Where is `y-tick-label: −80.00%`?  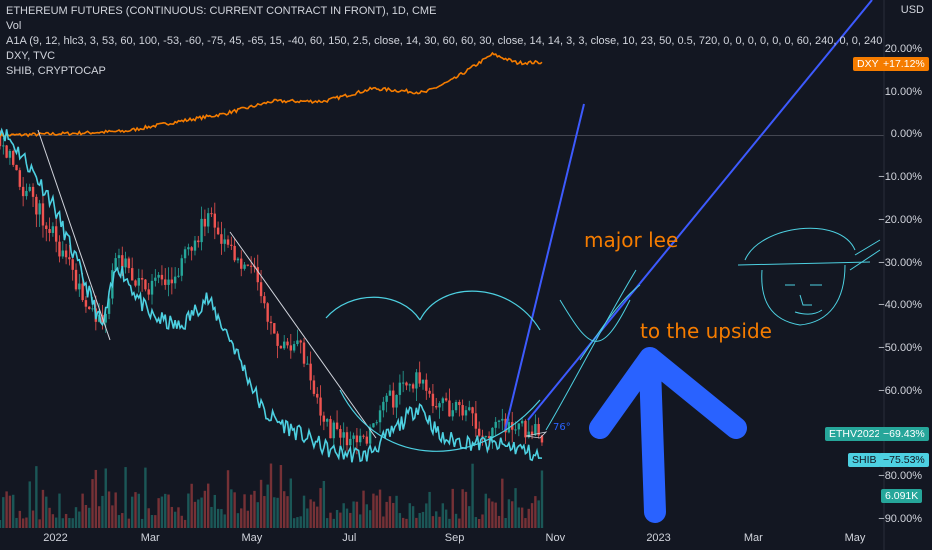
y-tick-label: −80.00% is located at coordinates (900, 476).